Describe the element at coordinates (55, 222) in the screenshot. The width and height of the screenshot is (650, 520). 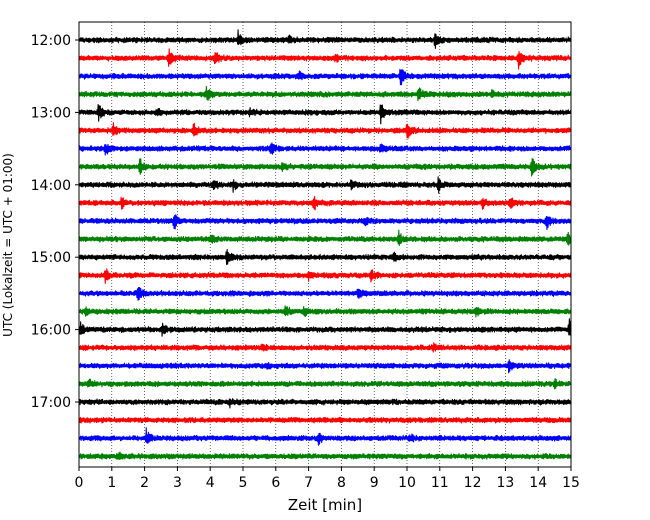
I see `y-axis: 12:00 13:00 14:00 15:00 16:00 17:00` at that location.